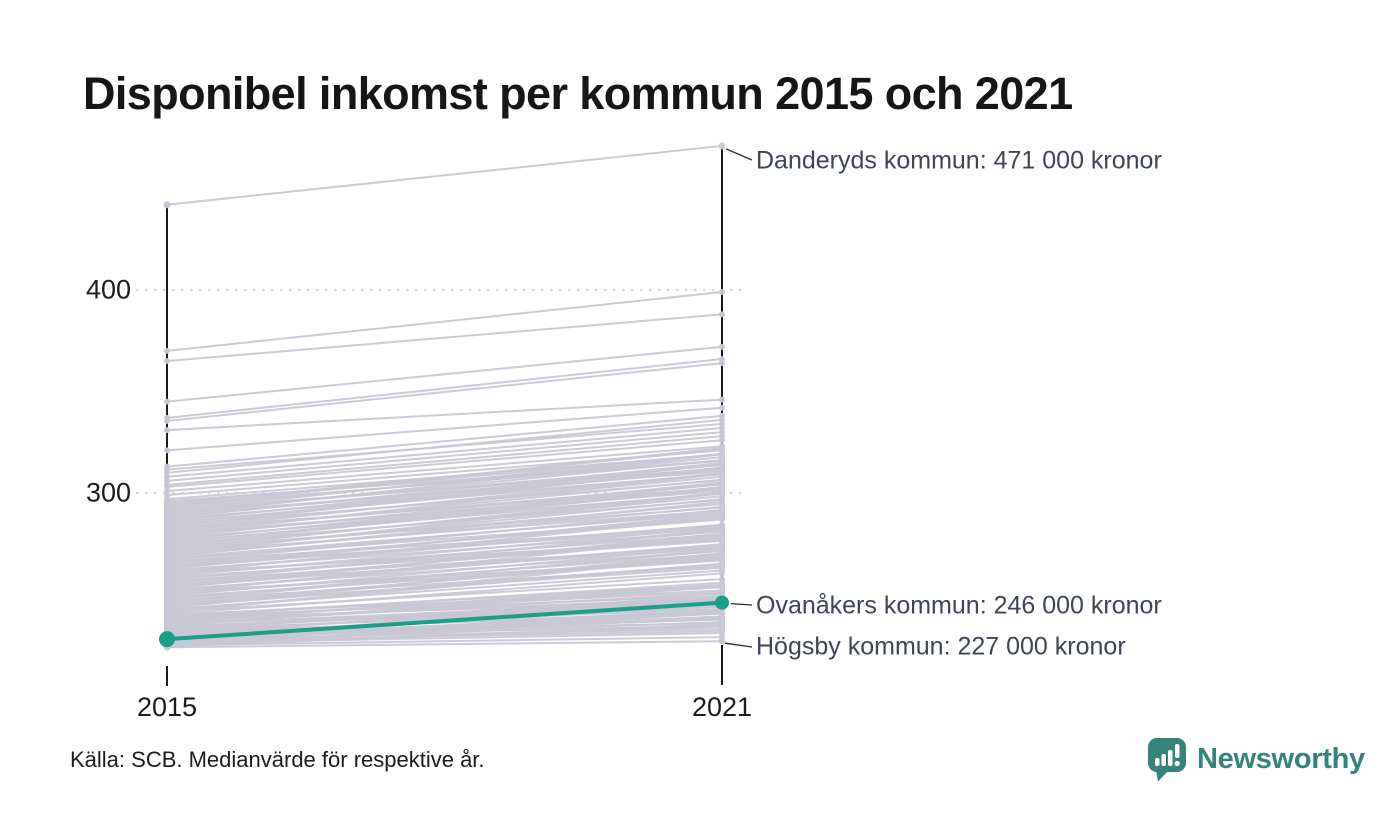 This screenshot has width=1400, height=840. I want to click on x-axis-label-2015: 2015, so click(167, 707).